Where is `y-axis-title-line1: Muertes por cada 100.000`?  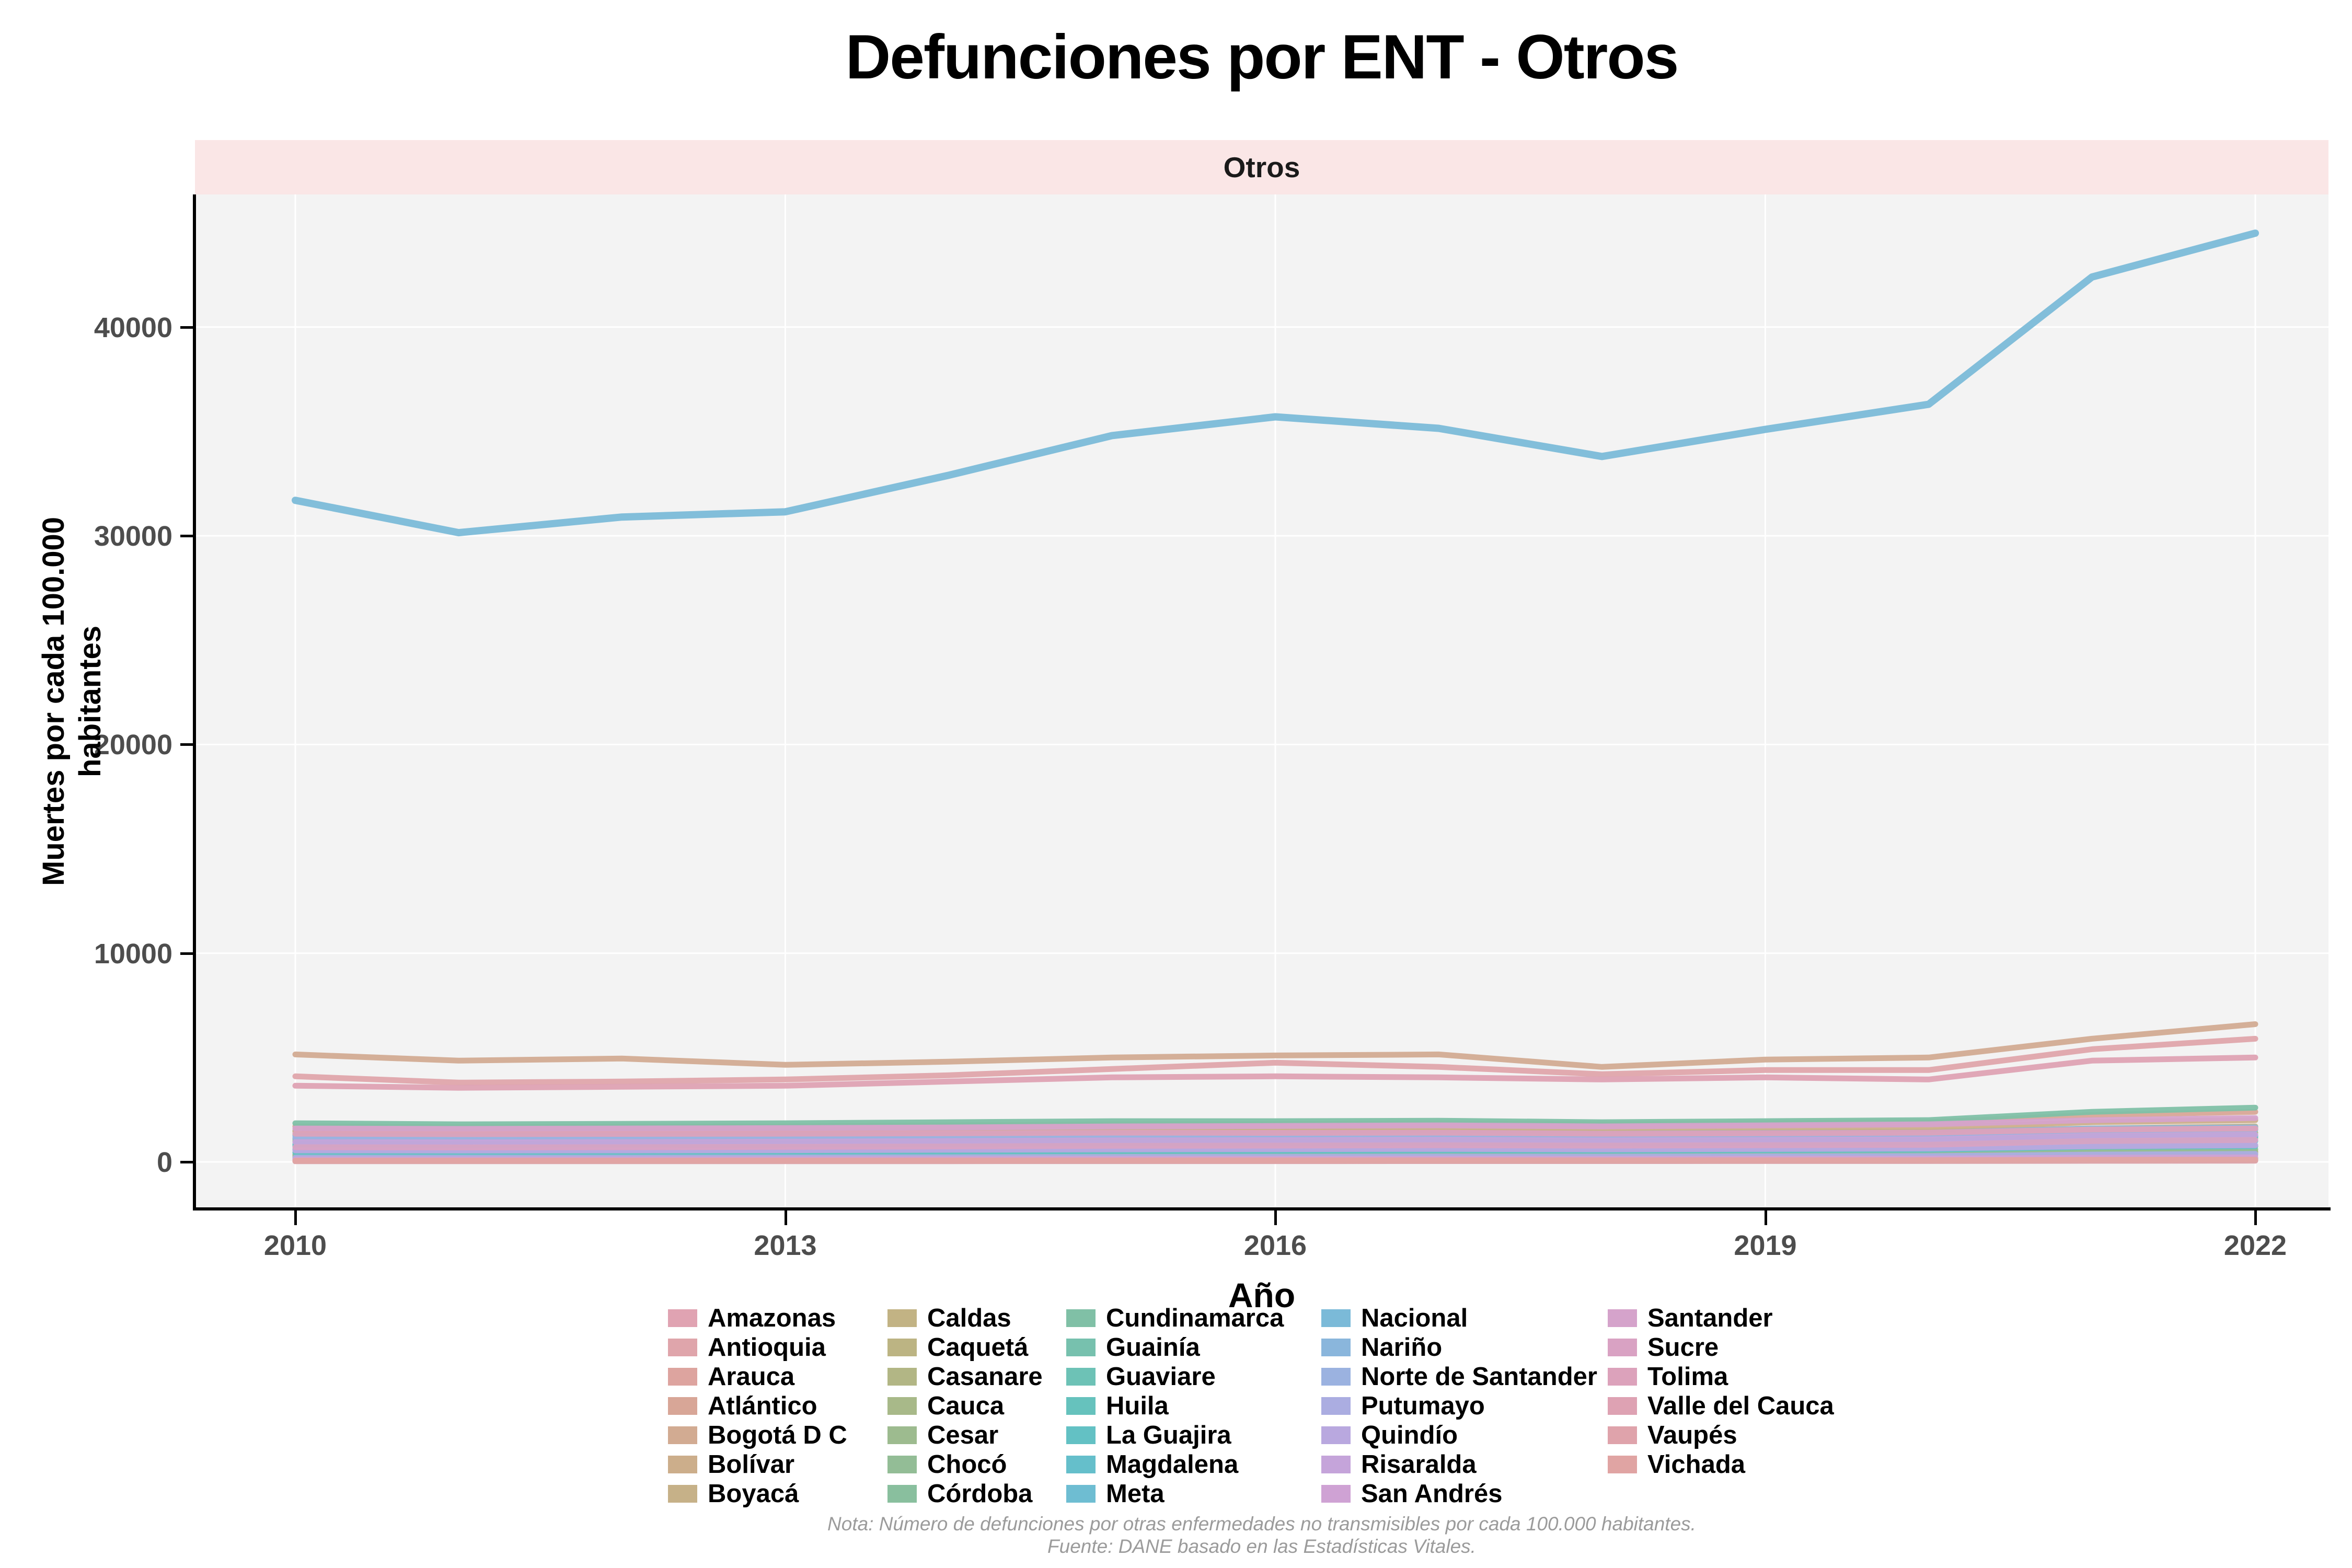 y-axis-title-line1: Muertes por cada 100.000 is located at coordinates (54, 701).